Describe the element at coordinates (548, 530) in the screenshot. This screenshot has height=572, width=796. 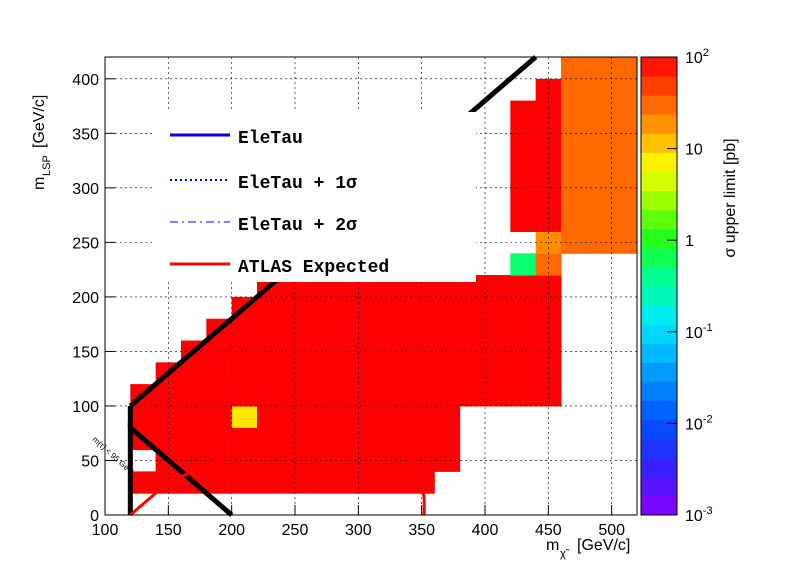
I see `x-tick-label: 450` at that location.